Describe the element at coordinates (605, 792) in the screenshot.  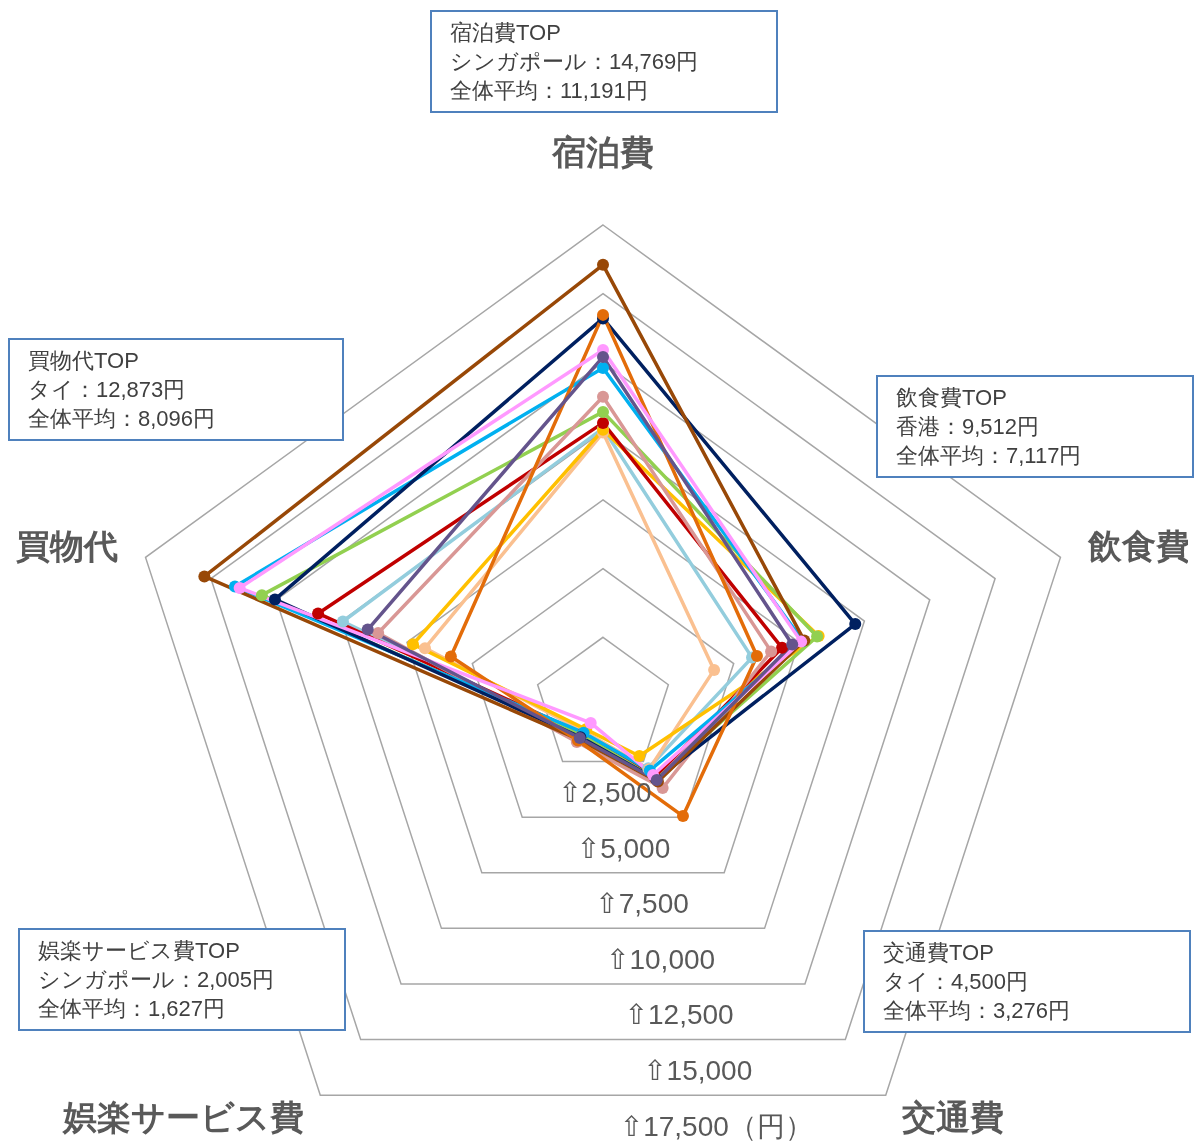
I see `y-tick-label: ⇧2,500` at that location.